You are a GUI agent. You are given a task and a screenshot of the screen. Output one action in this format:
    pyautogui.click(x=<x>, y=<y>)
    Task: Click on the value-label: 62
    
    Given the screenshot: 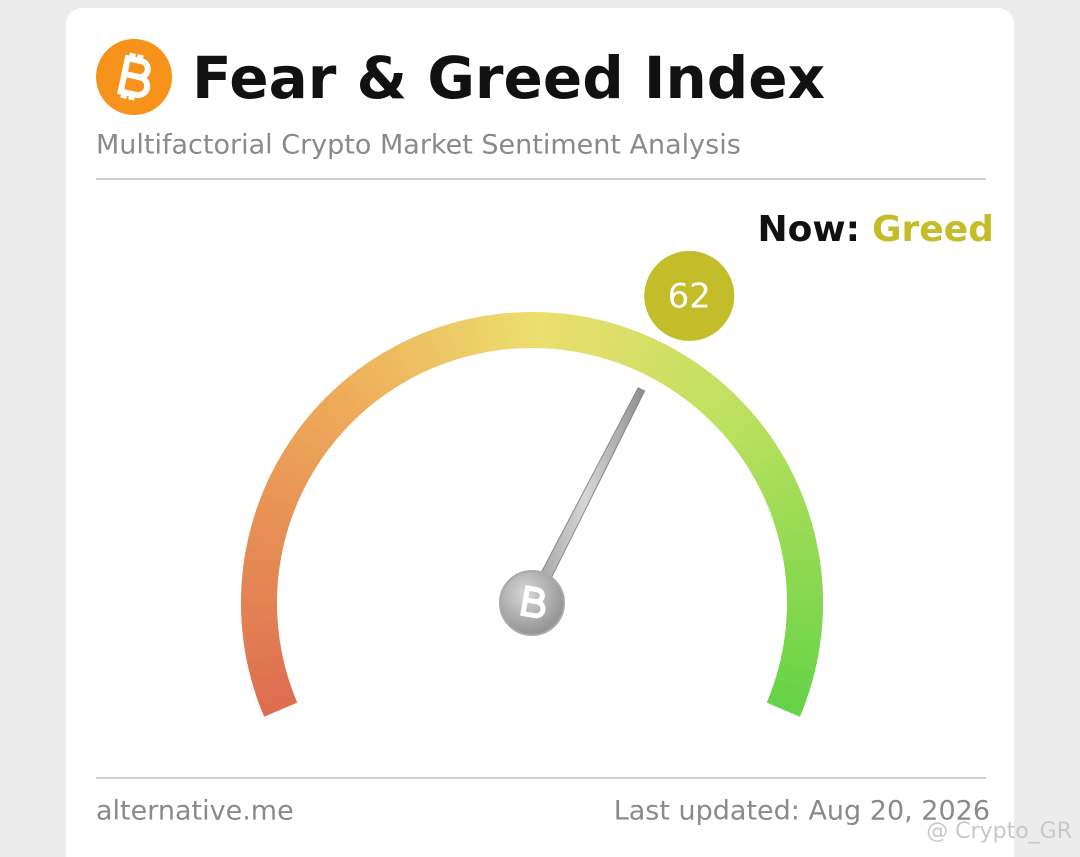 What is the action you would take?
    pyautogui.click(x=689, y=296)
    